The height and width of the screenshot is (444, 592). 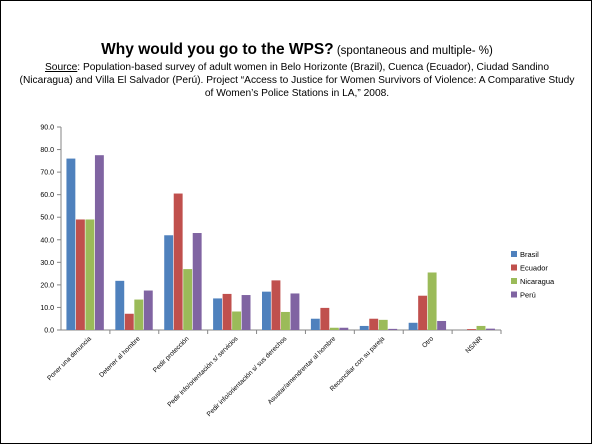 I want to click on legend-label: Nicaragua, so click(x=537, y=281).